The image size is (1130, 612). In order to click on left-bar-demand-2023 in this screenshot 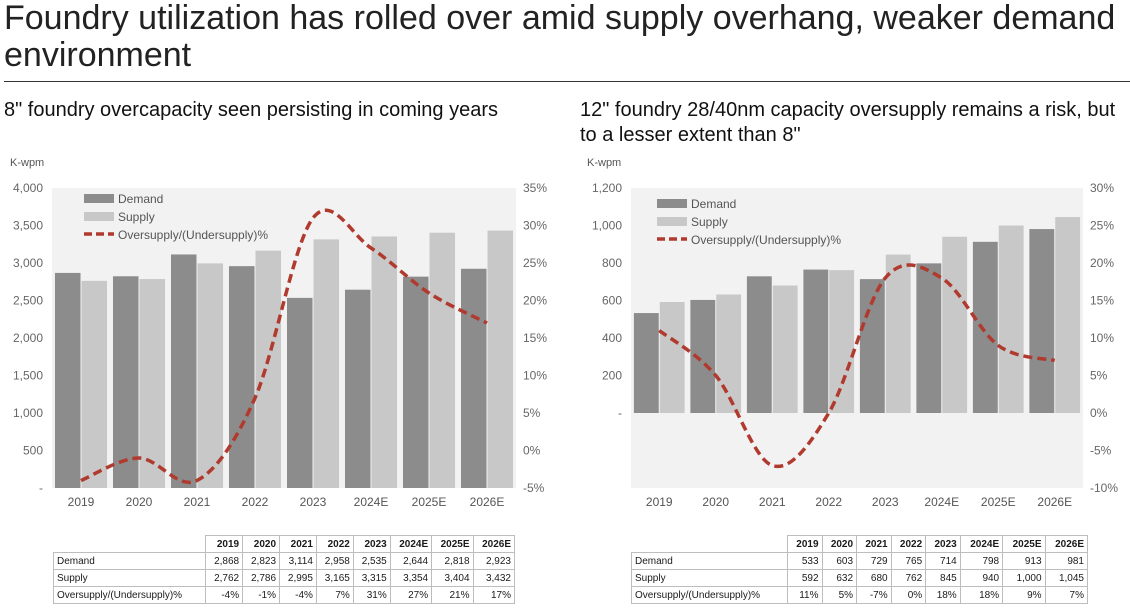, I will do `click(299, 392)`.